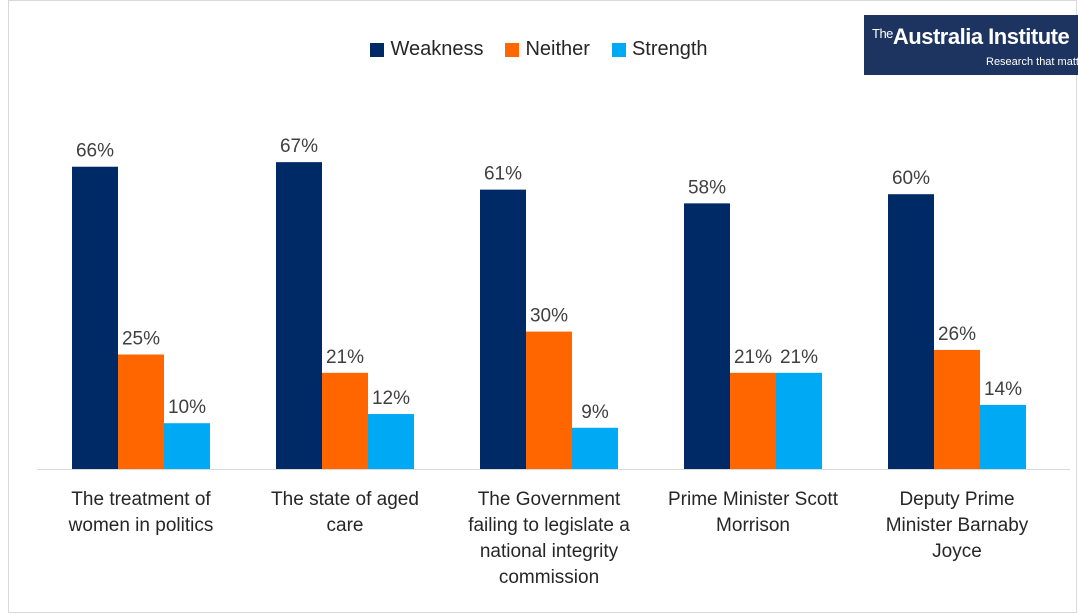 The height and width of the screenshot is (614, 1078). Describe the element at coordinates (753, 357) in the screenshot. I see `data-label-neither-4: 21%` at that location.